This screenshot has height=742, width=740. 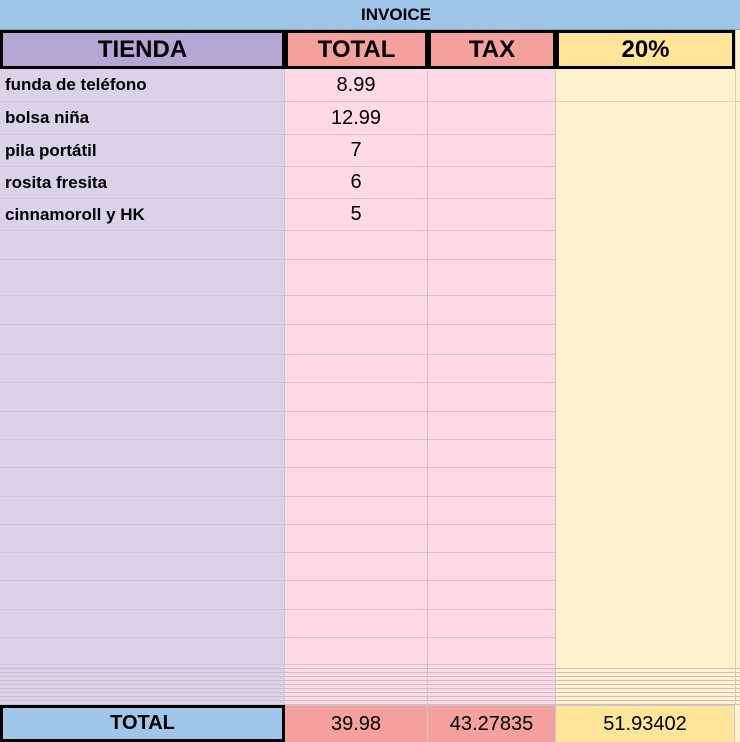 What do you see at coordinates (645, 723) in the screenshot?
I see `footer-value: 51.93402` at bounding box center [645, 723].